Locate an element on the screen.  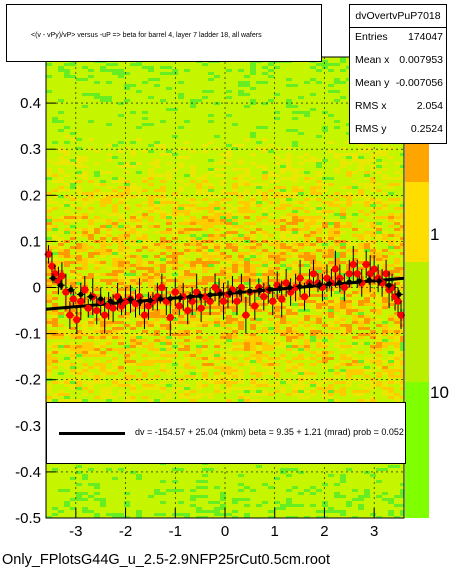
y-tick-label: -0.5 is located at coordinates (28, 518).